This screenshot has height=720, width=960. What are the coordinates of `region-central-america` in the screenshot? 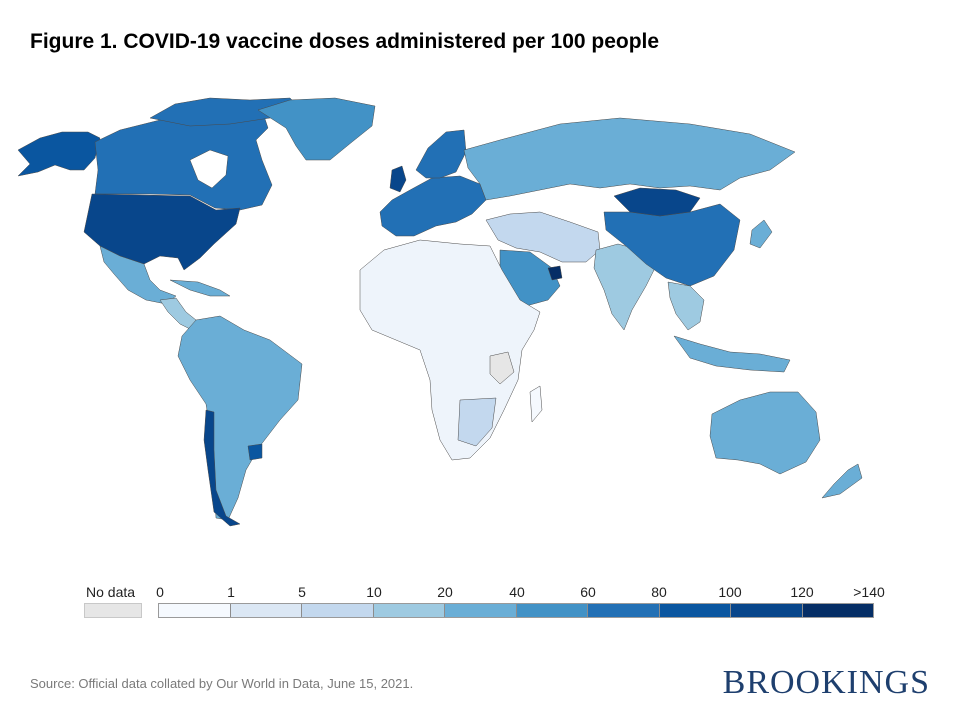 It's located at (178, 314).